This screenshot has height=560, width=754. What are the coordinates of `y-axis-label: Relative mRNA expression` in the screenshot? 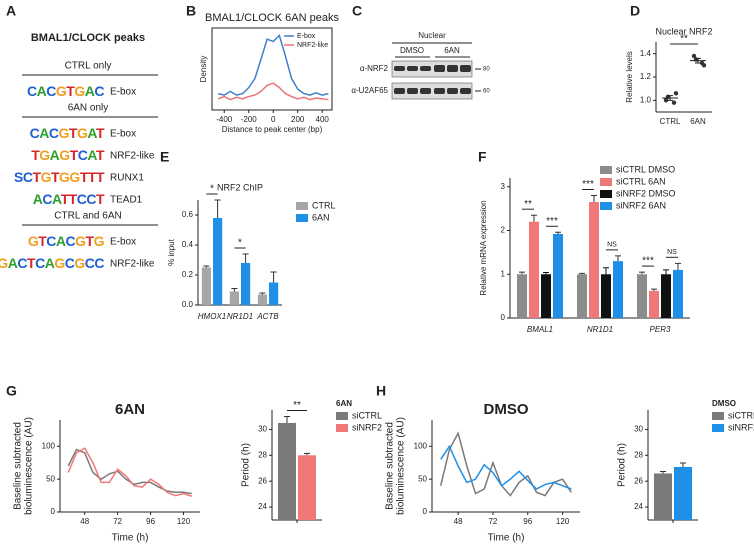 It's located at (483, 247).